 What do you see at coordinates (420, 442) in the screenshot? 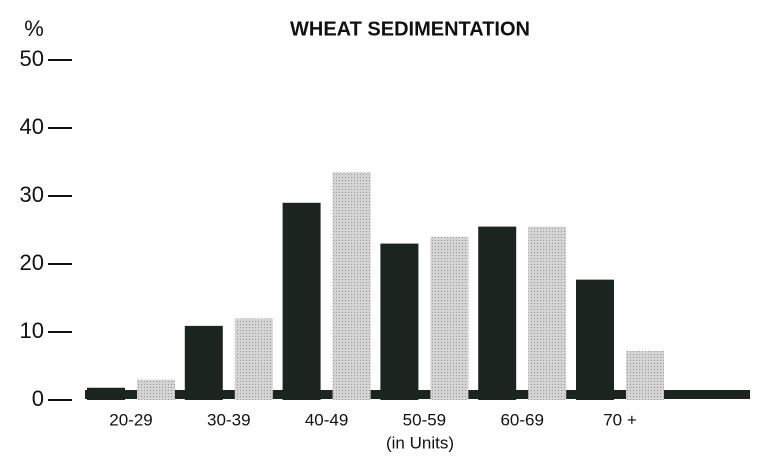
I see `x-axis-label: (in Units)` at bounding box center [420, 442].